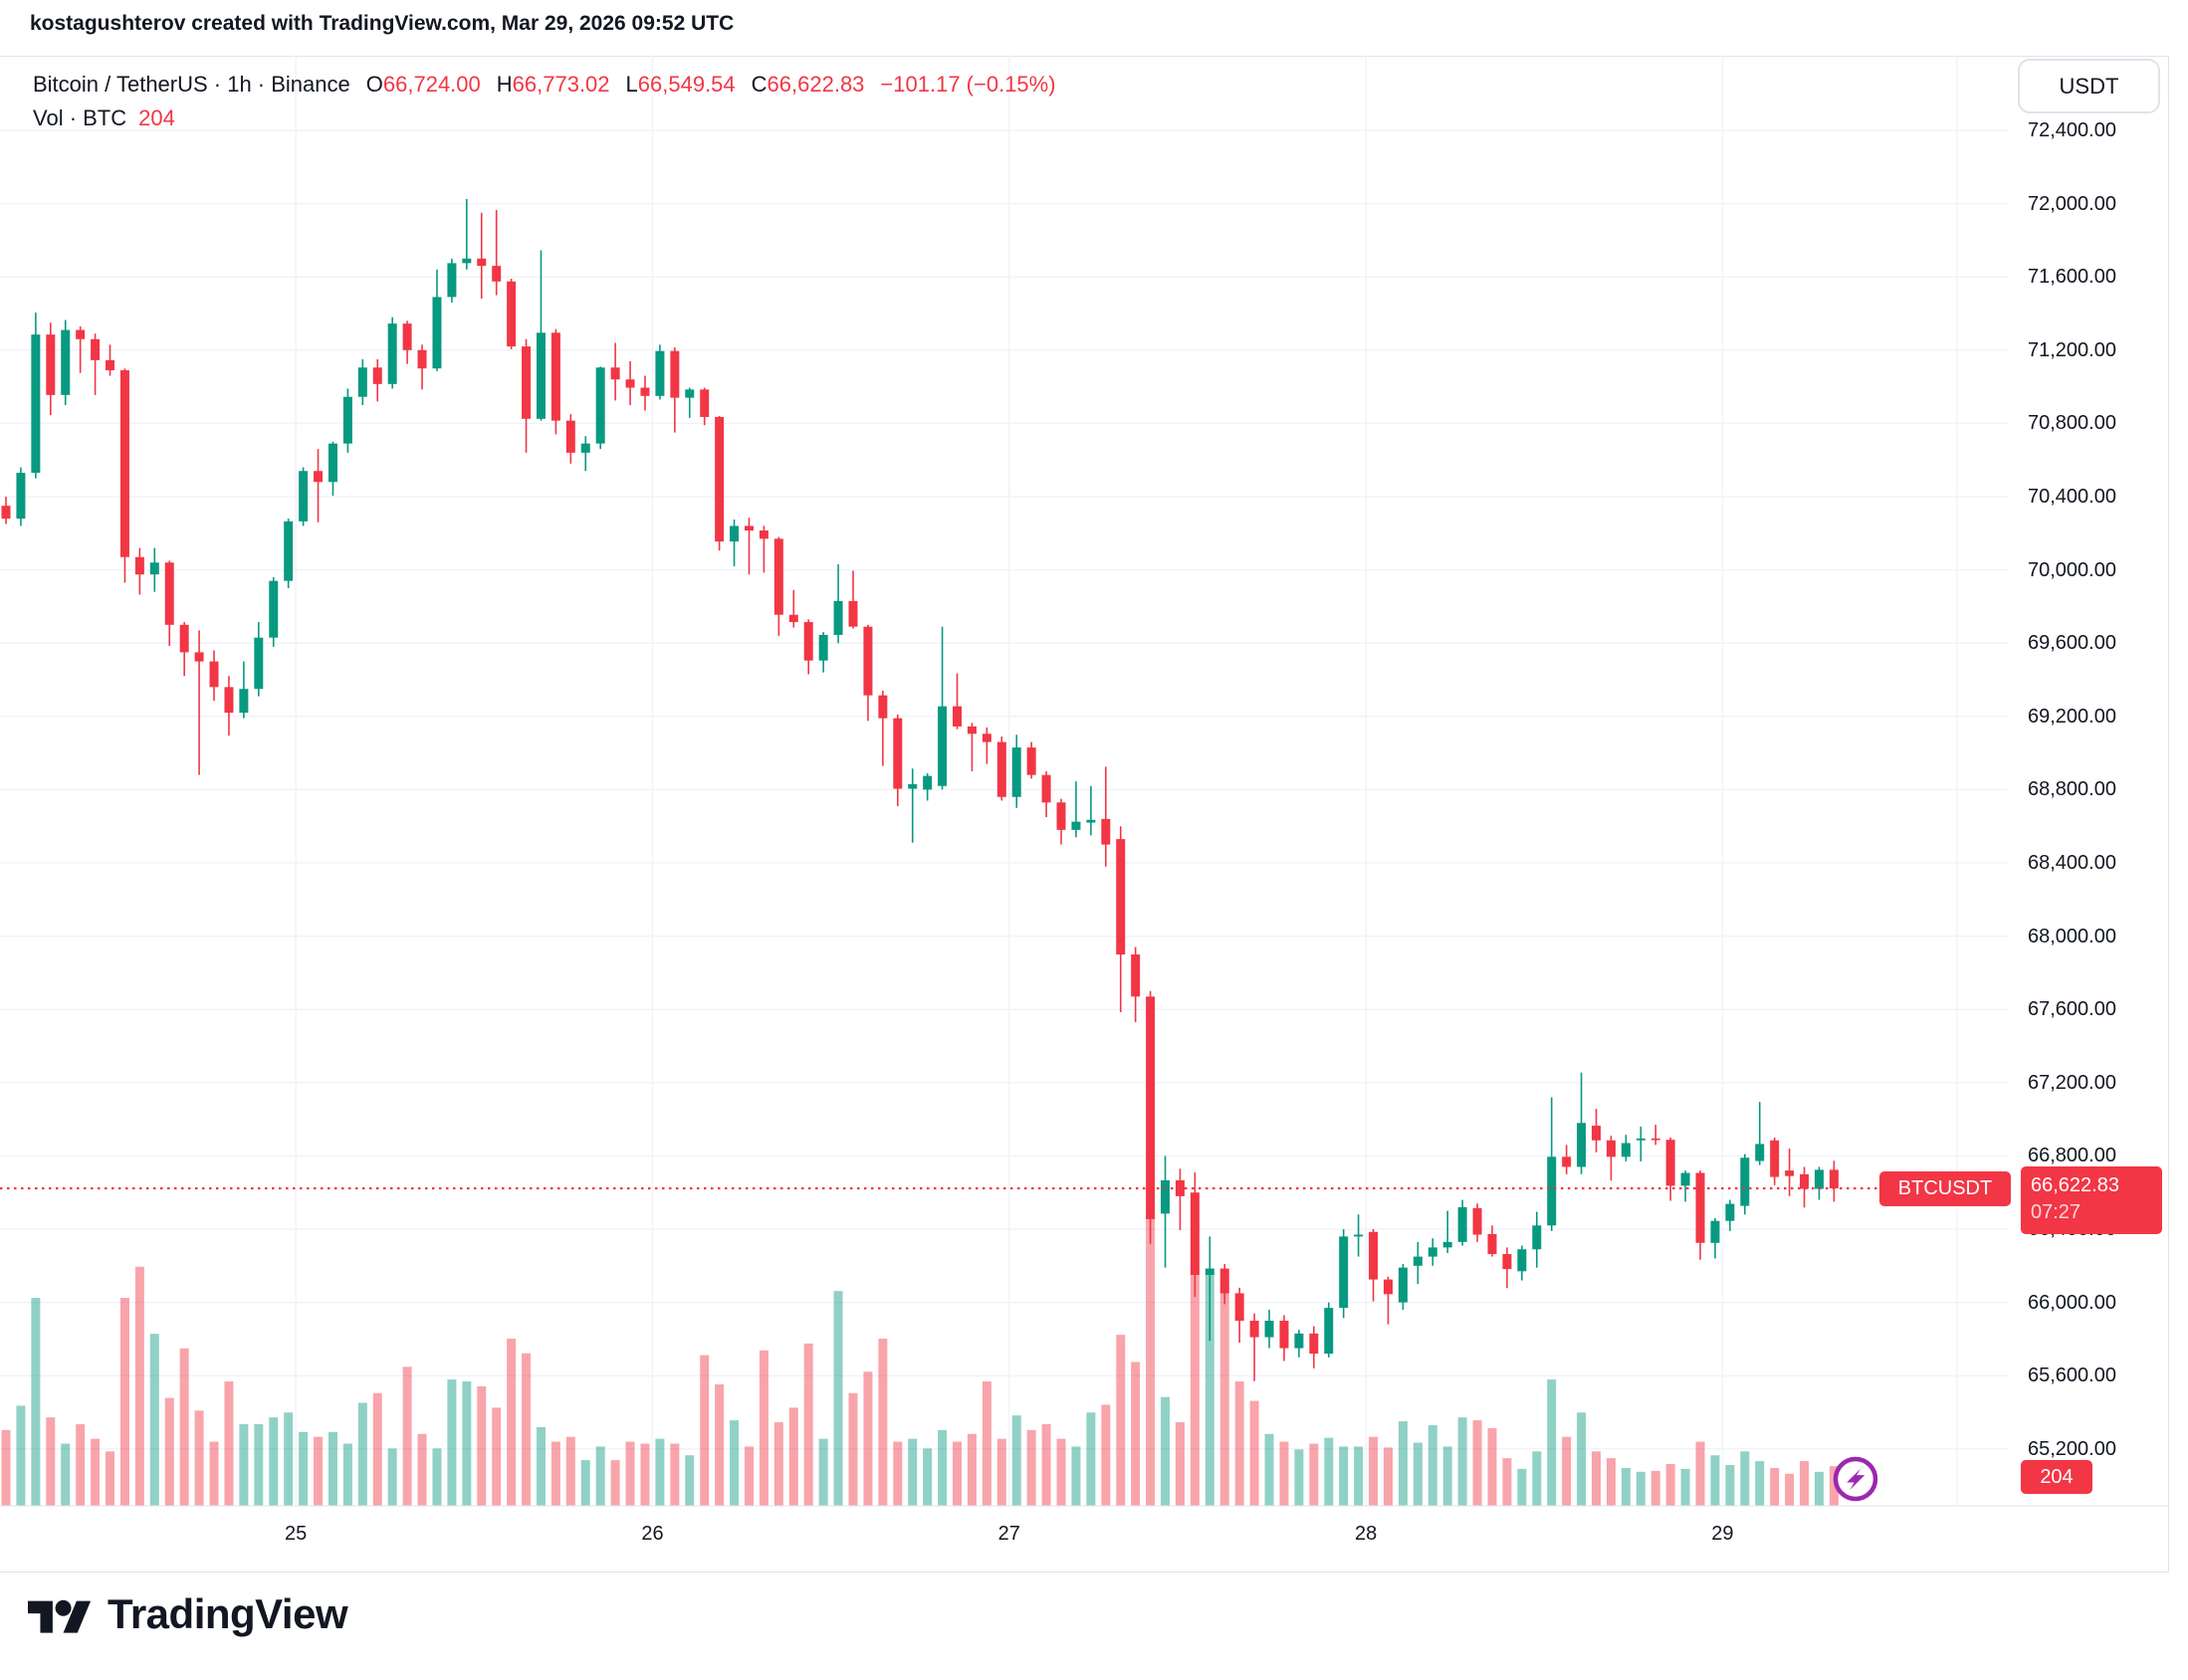 The image size is (2188, 1680). I want to click on y-axis-label: 69,600.00, so click(2072, 643).